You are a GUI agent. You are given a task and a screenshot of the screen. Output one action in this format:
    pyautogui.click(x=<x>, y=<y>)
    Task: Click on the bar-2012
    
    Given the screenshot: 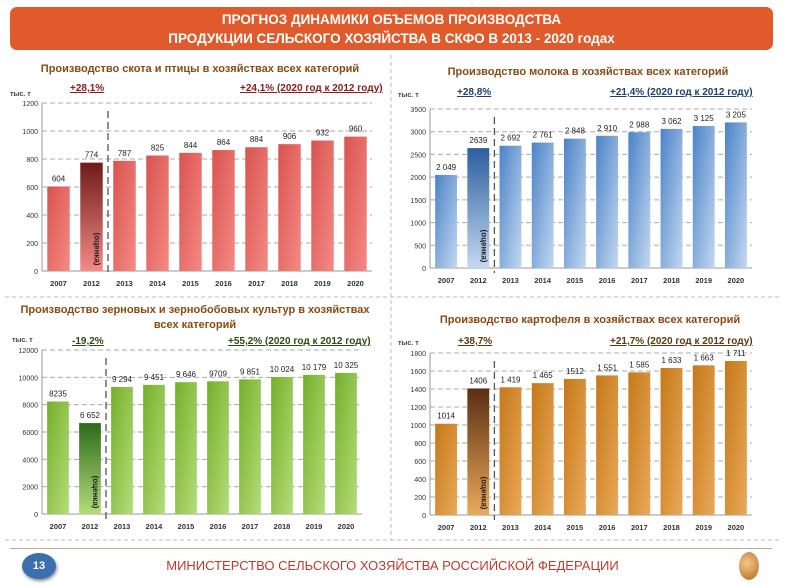 What is the action you would take?
    pyautogui.click(x=478, y=451)
    